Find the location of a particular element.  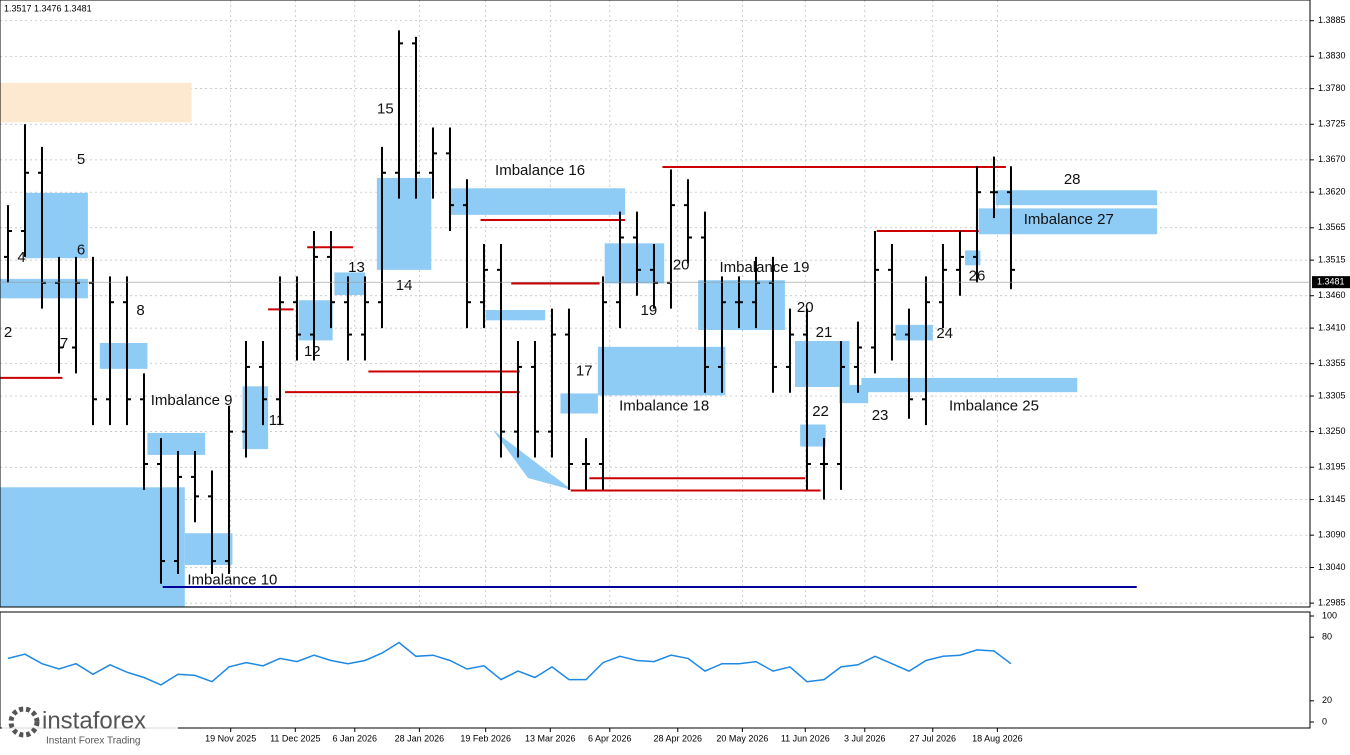

annotation: 13 is located at coordinates (356, 267).